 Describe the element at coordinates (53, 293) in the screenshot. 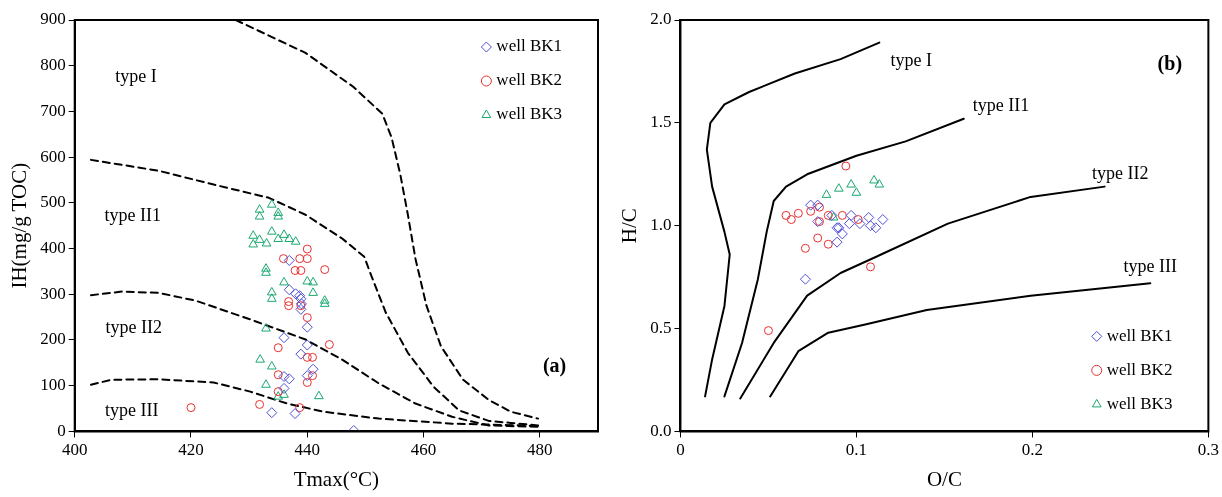

I see `y-tick-label: 300` at that location.